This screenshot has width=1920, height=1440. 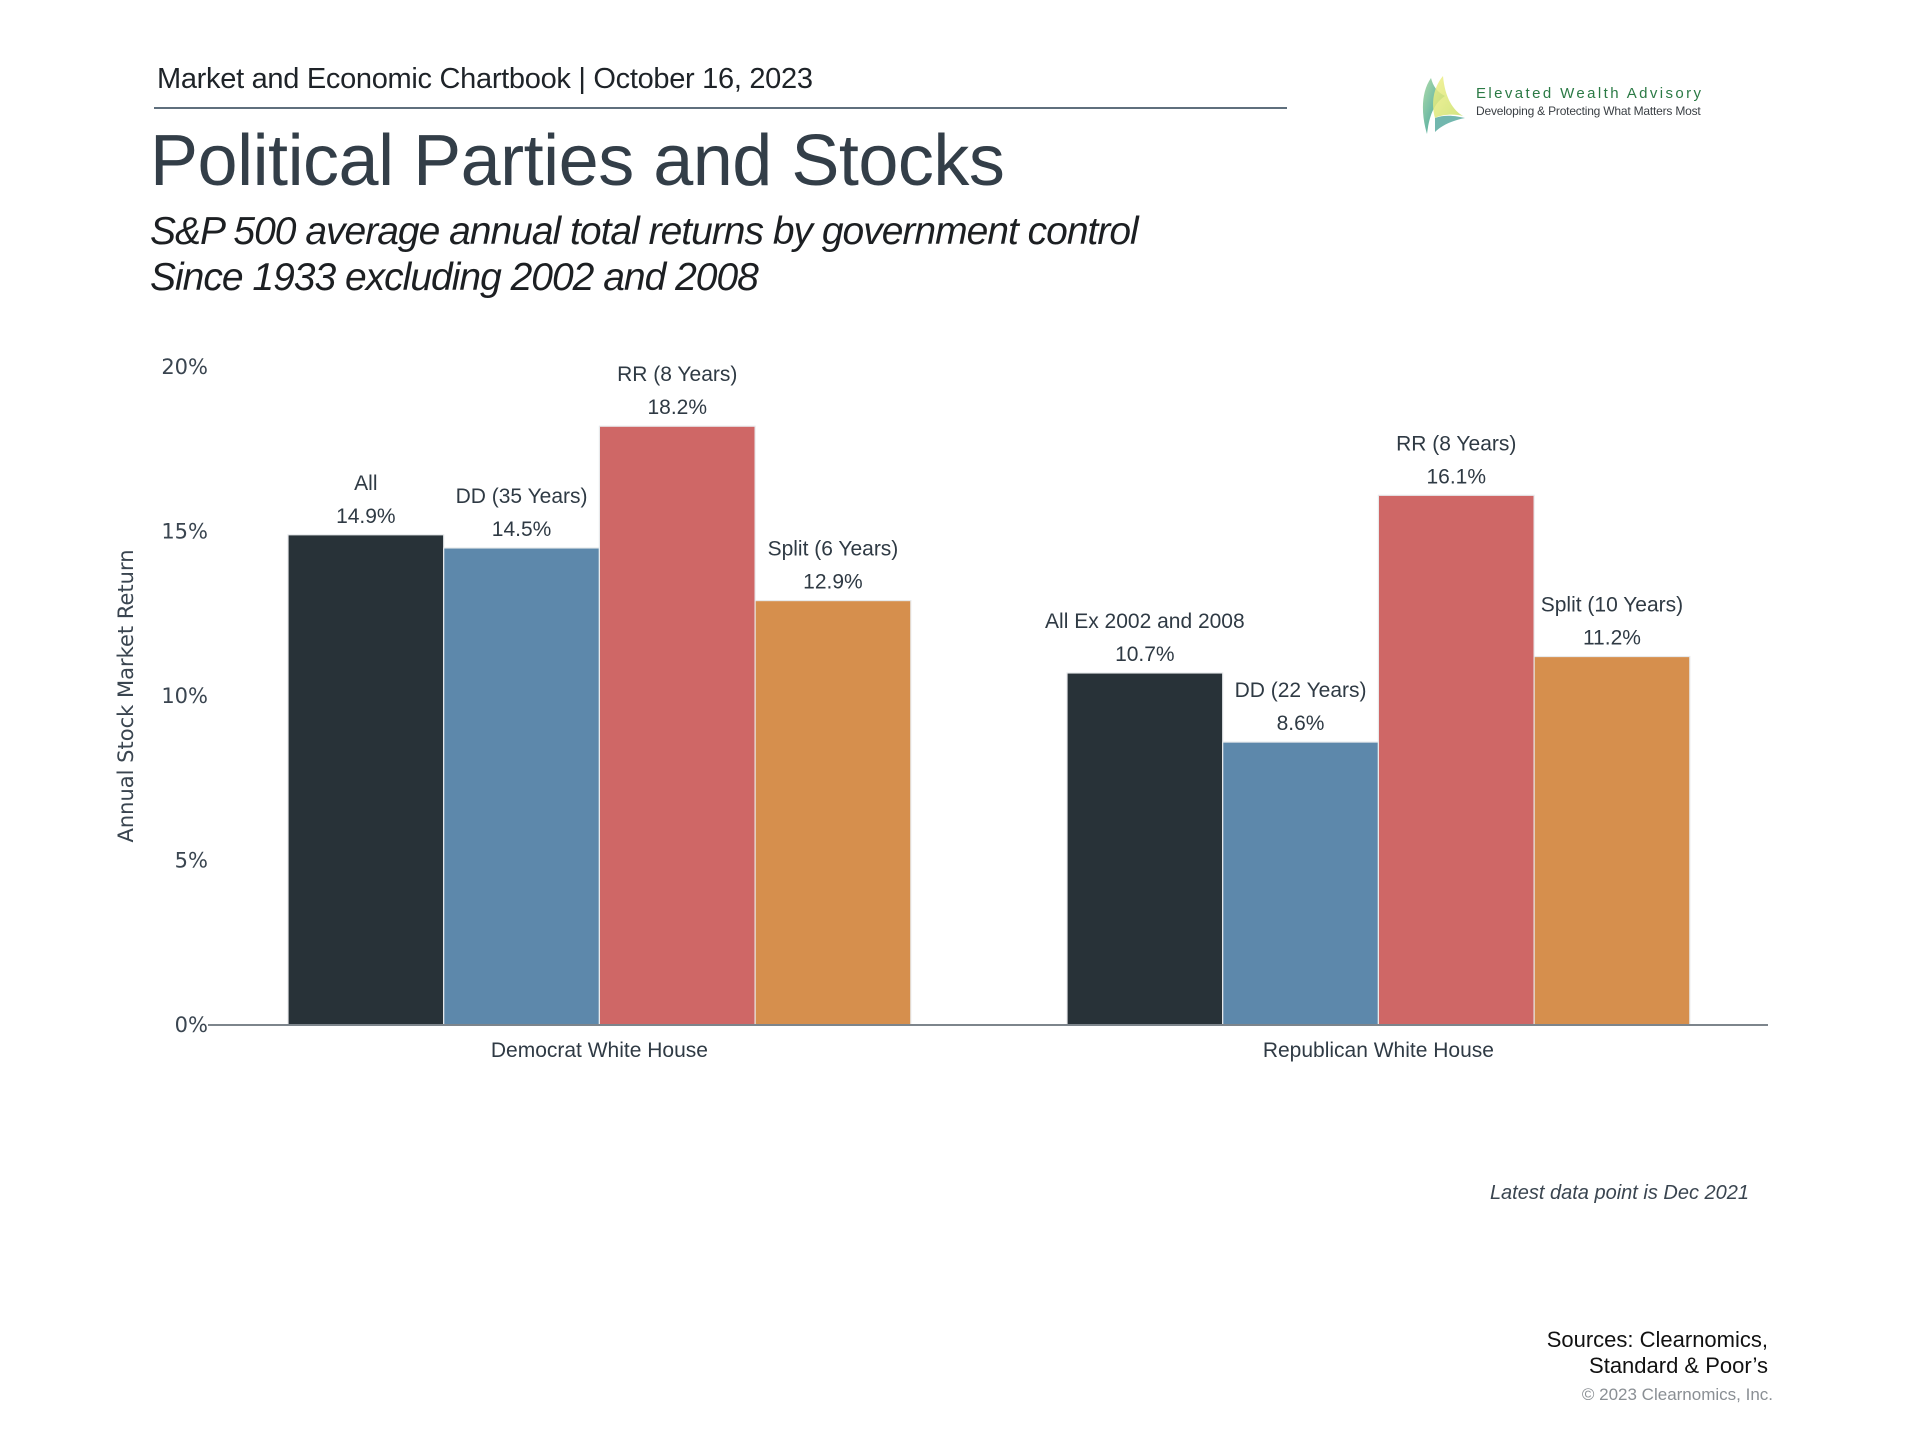 I want to click on y-tick-label: 20%, so click(x=184, y=367).